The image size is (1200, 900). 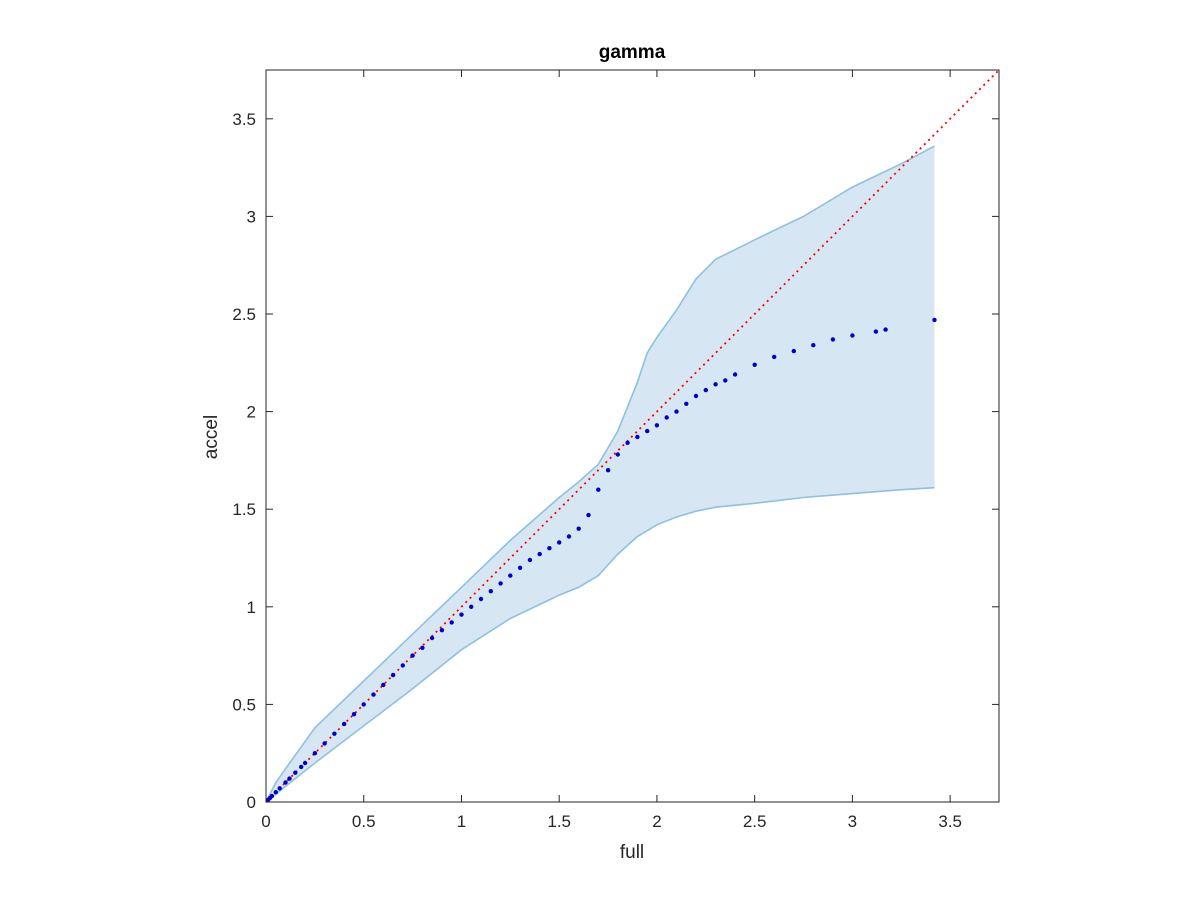 I want to click on y-tick-label: 2, so click(x=251, y=412).